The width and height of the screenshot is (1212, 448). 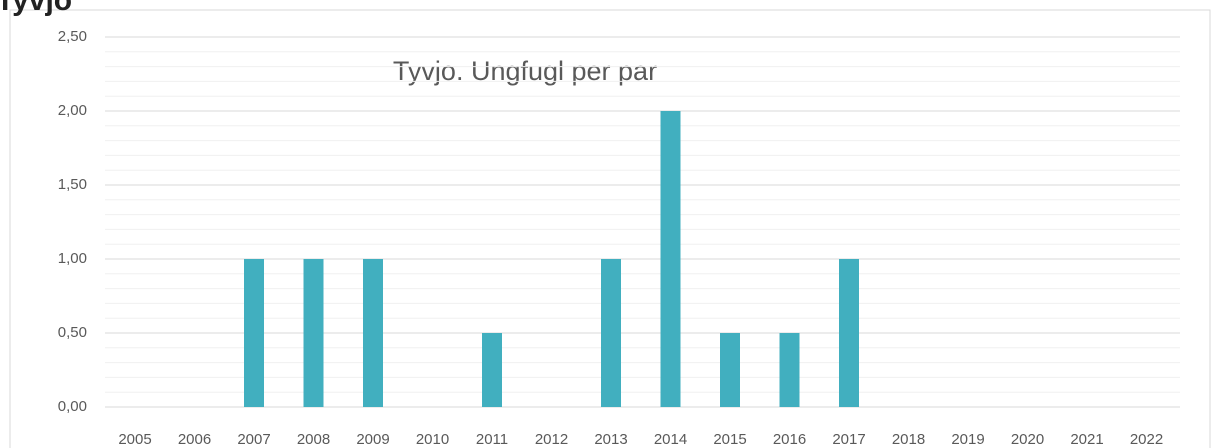 What do you see at coordinates (729, 439) in the screenshot?
I see `x-tick-label: 2015` at bounding box center [729, 439].